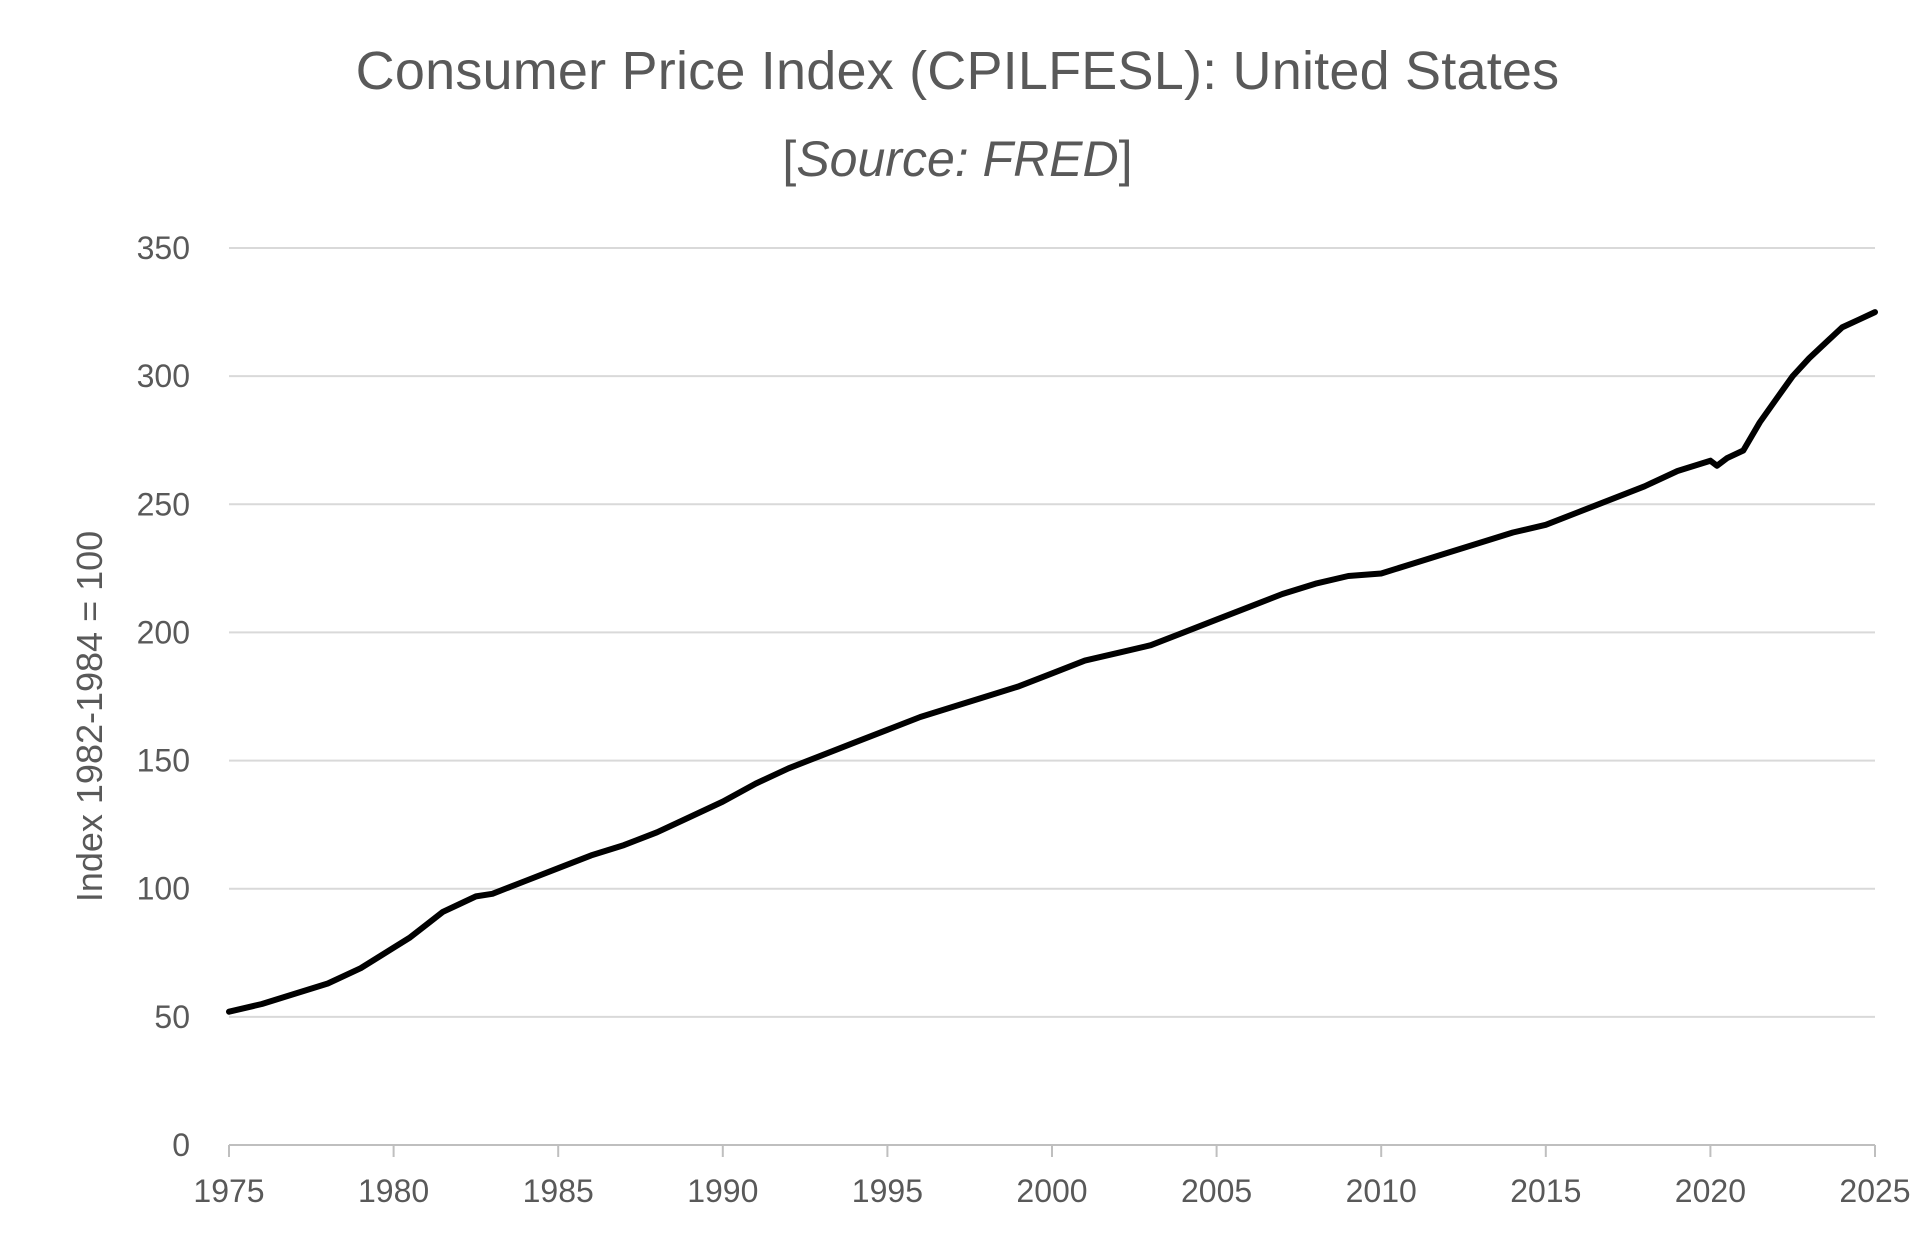  What do you see at coordinates (228, 1191) in the screenshot?
I see `x-tick-label: 1975` at bounding box center [228, 1191].